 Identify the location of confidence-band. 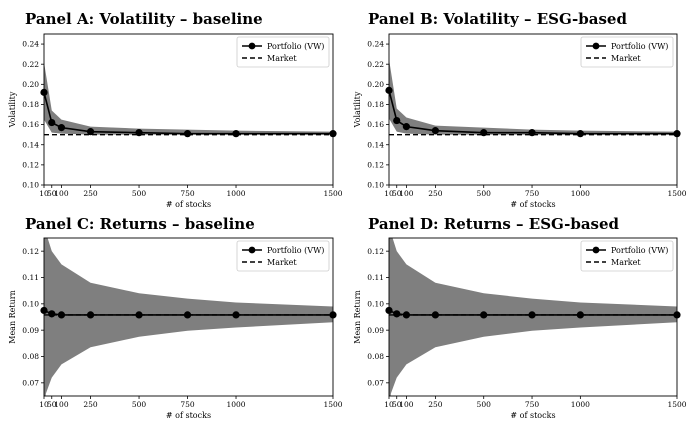
(533, 97).